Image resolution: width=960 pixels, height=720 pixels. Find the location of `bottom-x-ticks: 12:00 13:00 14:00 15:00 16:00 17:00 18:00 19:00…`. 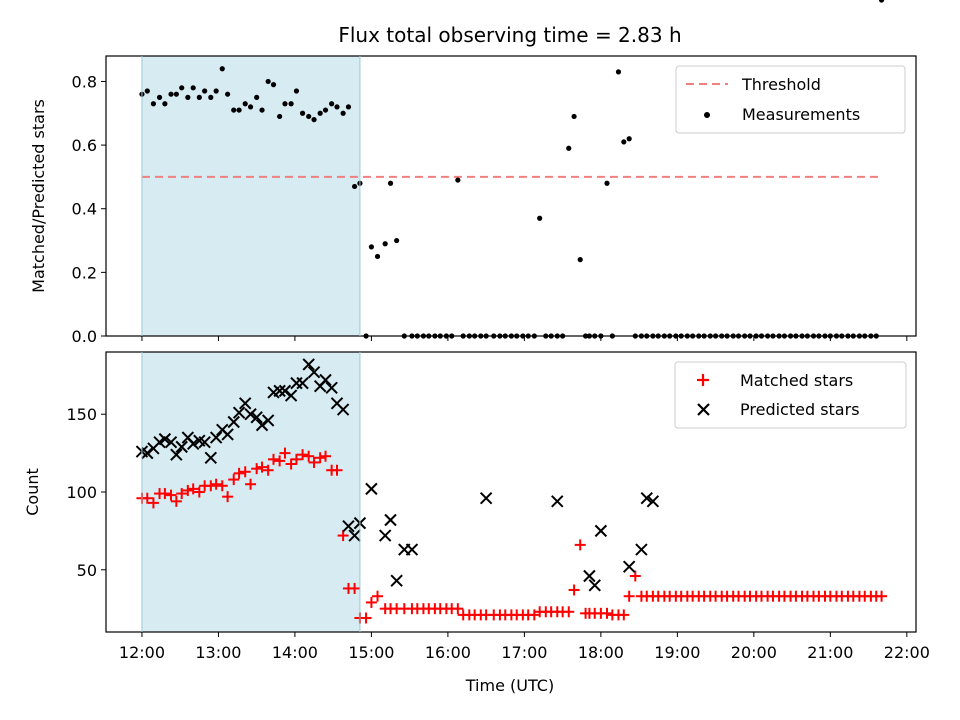

bottom-x-ticks: 12:00 13:00 14:00 15:00 16:00 17:00 18:00 19:00… is located at coordinates (524, 647).